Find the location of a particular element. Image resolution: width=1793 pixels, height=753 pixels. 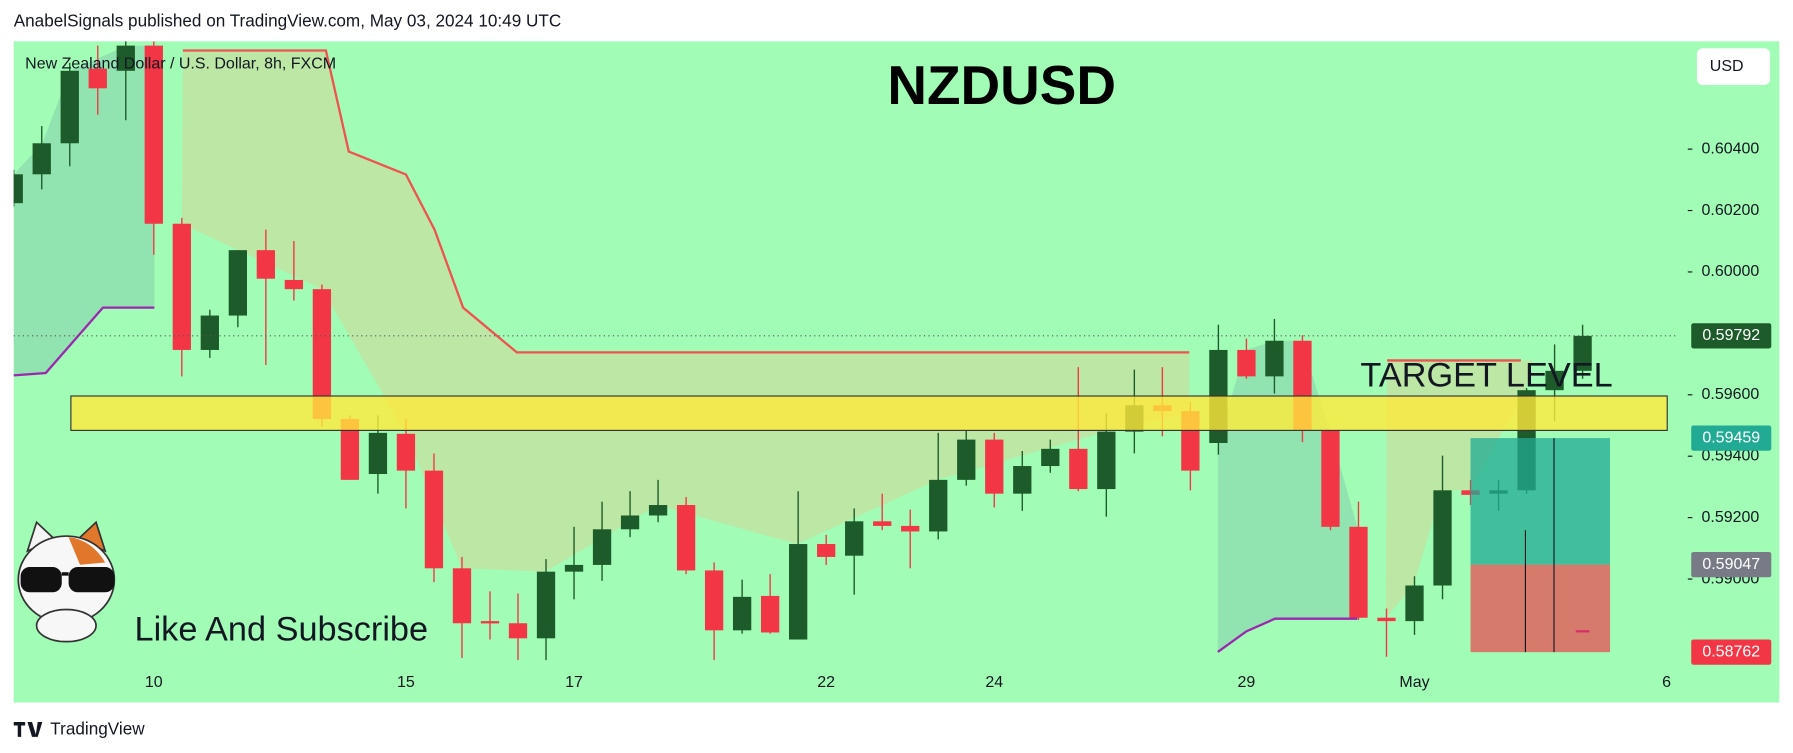

x-tick-label: 6 is located at coordinates (1666, 682).